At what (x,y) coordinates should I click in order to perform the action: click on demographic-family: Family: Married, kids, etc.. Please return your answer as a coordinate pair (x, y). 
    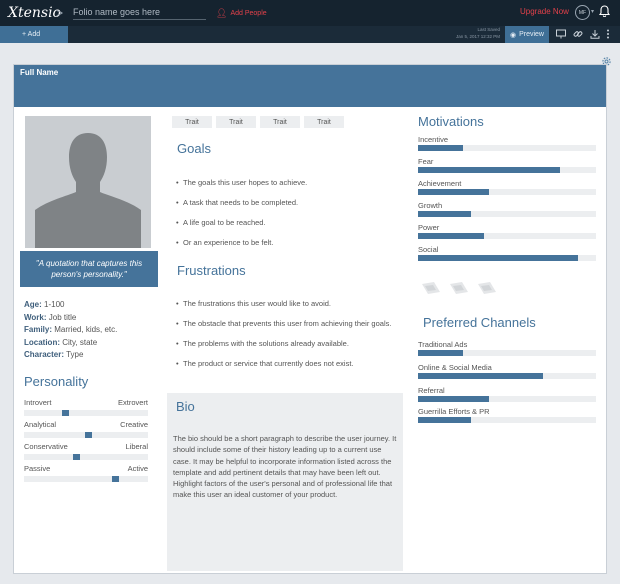
    Looking at the image, I should click on (71, 329).